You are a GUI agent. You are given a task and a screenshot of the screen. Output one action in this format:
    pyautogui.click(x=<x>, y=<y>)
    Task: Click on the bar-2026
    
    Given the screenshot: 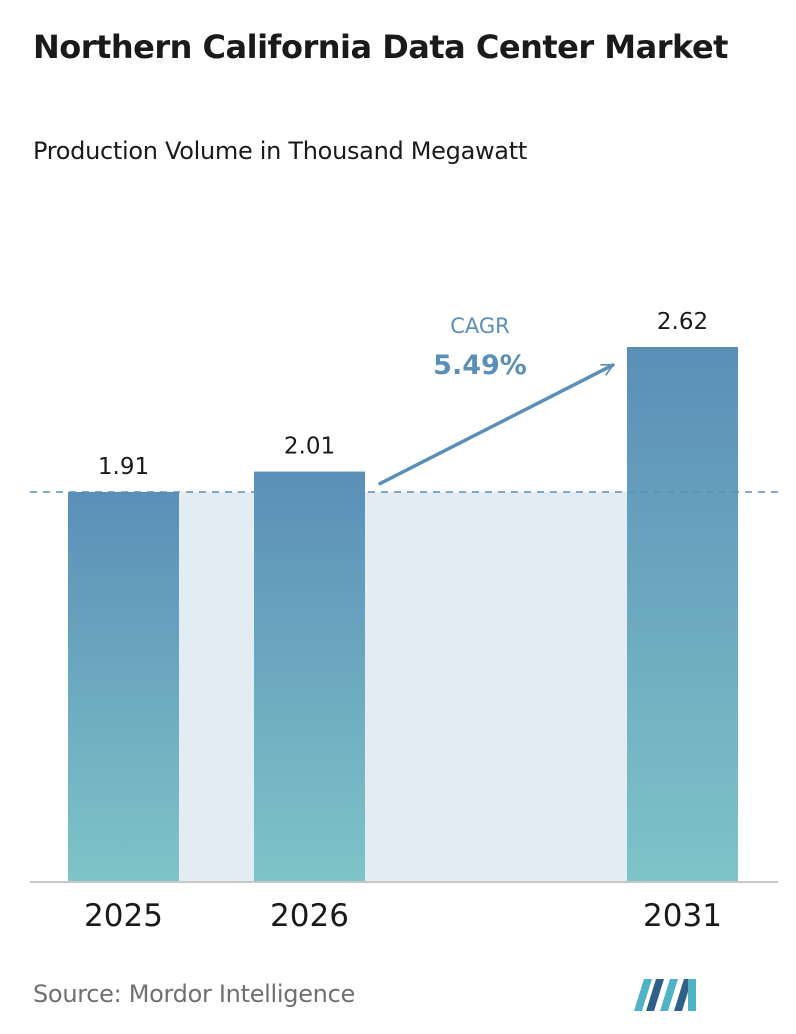 What is the action you would take?
    pyautogui.click(x=309, y=676)
    